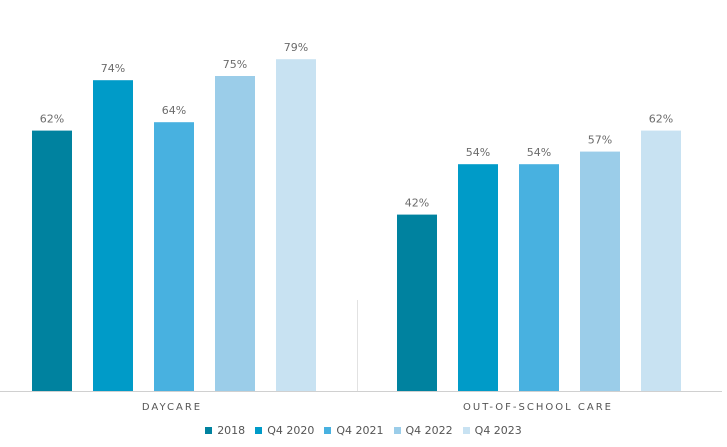 Image resolution: width=727 pixels, height=447 pixels. What do you see at coordinates (600, 271) in the screenshot?
I see `bar-out-of-school-care-q4-2022` at bounding box center [600, 271].